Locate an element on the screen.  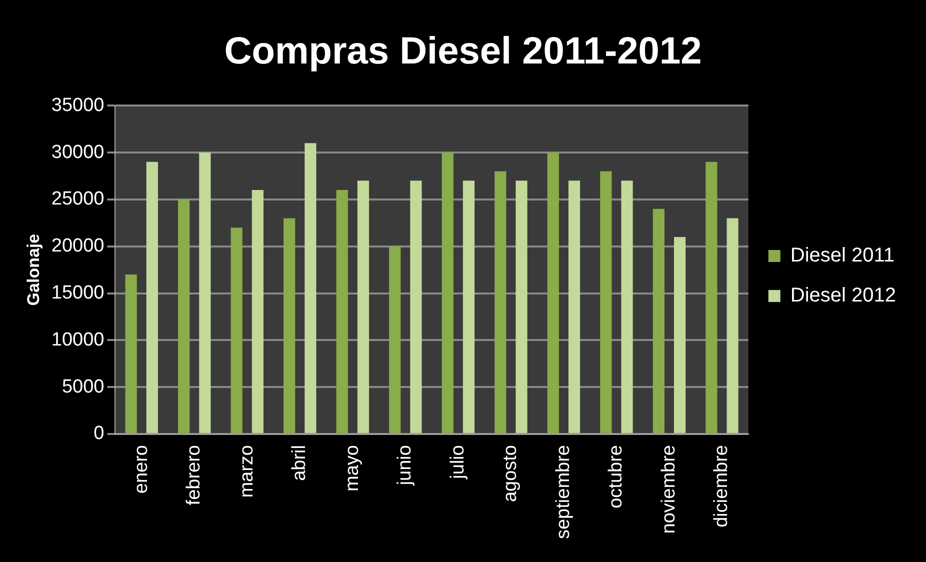
y-tick-label: 10000 is located at coordinates (77, 339).